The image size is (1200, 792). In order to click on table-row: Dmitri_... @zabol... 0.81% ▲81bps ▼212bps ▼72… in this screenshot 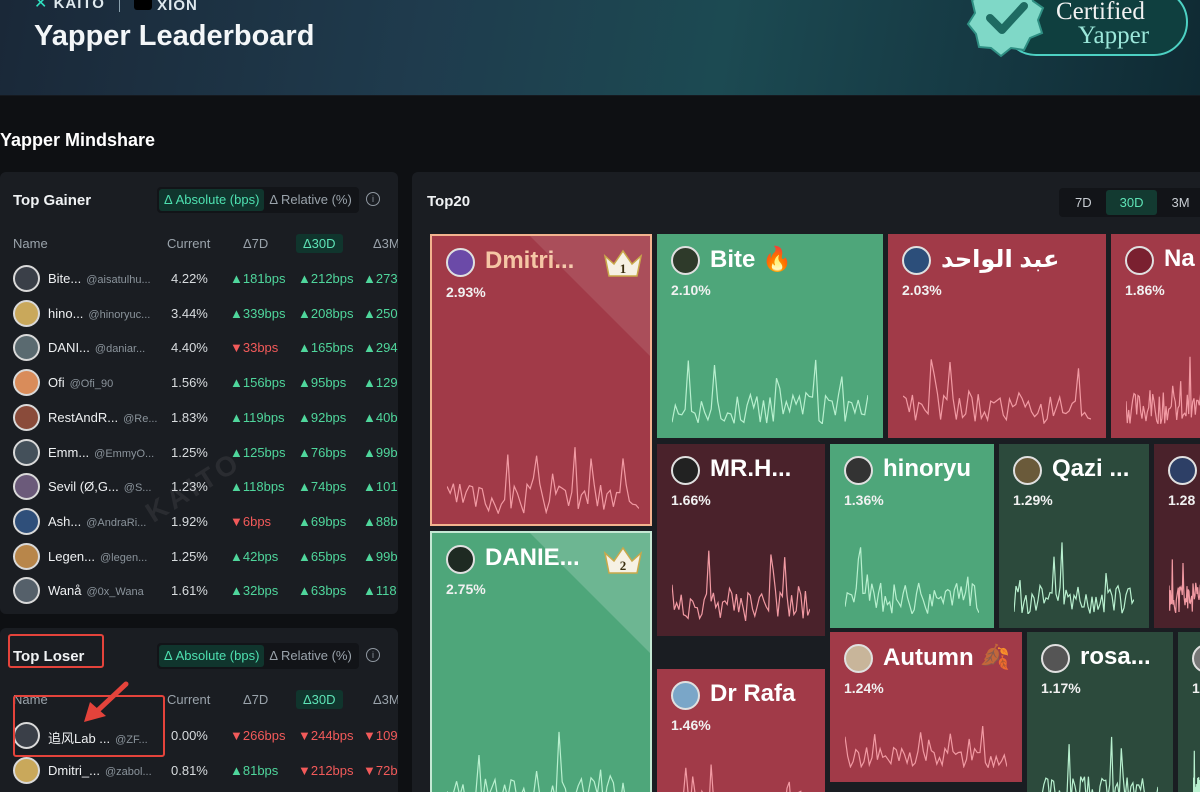, I will do `click(199, 770)`.